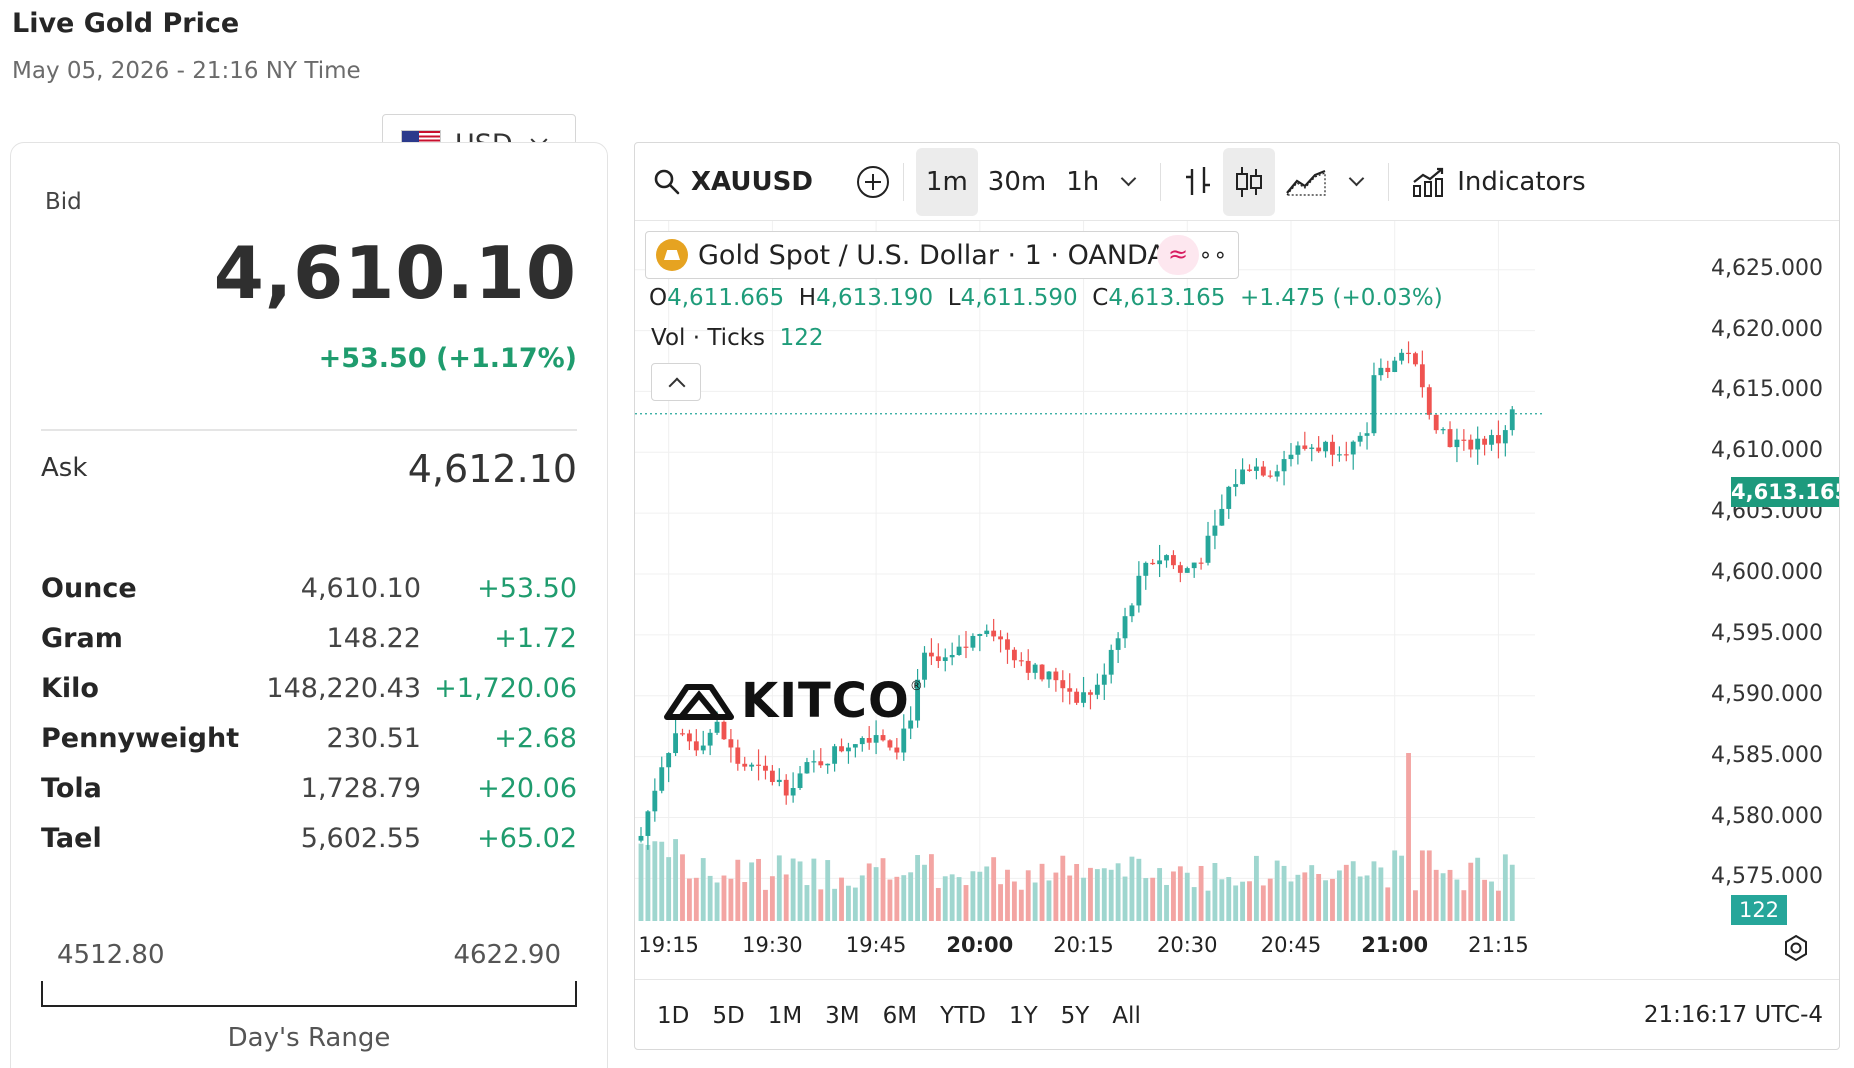 This screenshot has height=1068, width=1854. I want to click on data-source-wave-icon: ≈, so click(1178, 255).